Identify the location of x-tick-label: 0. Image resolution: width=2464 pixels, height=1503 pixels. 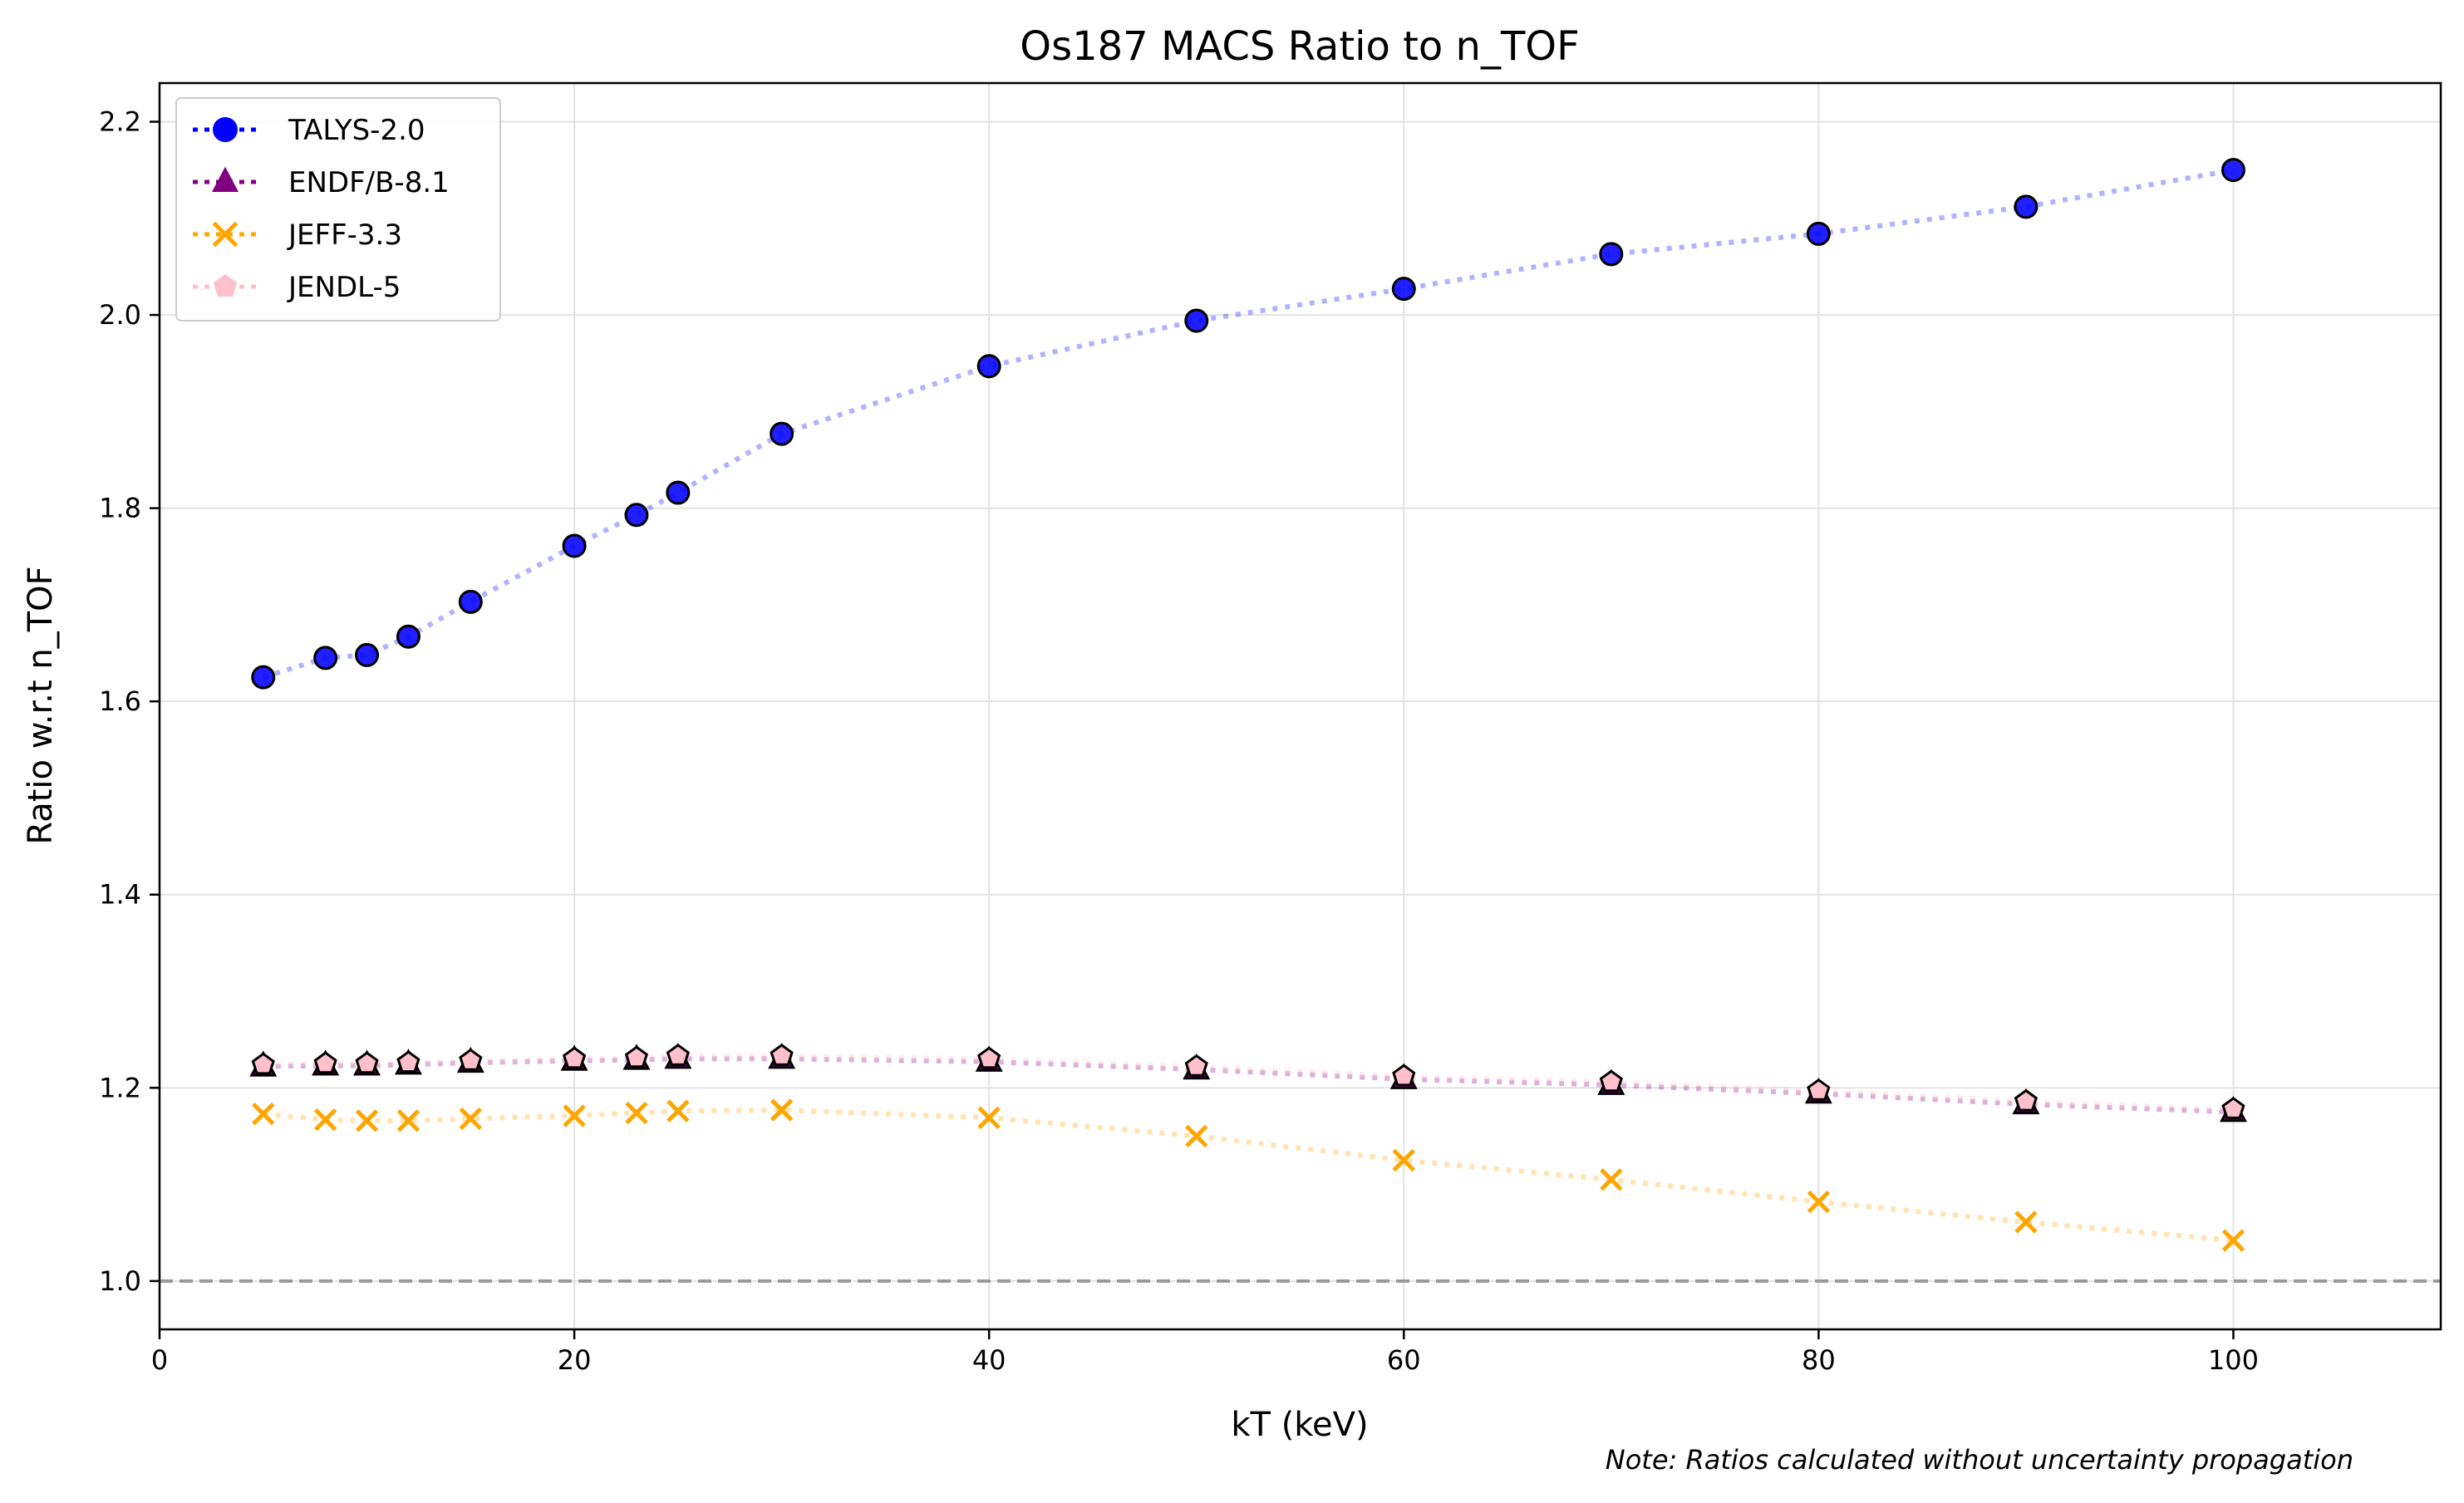
(159, 1360).